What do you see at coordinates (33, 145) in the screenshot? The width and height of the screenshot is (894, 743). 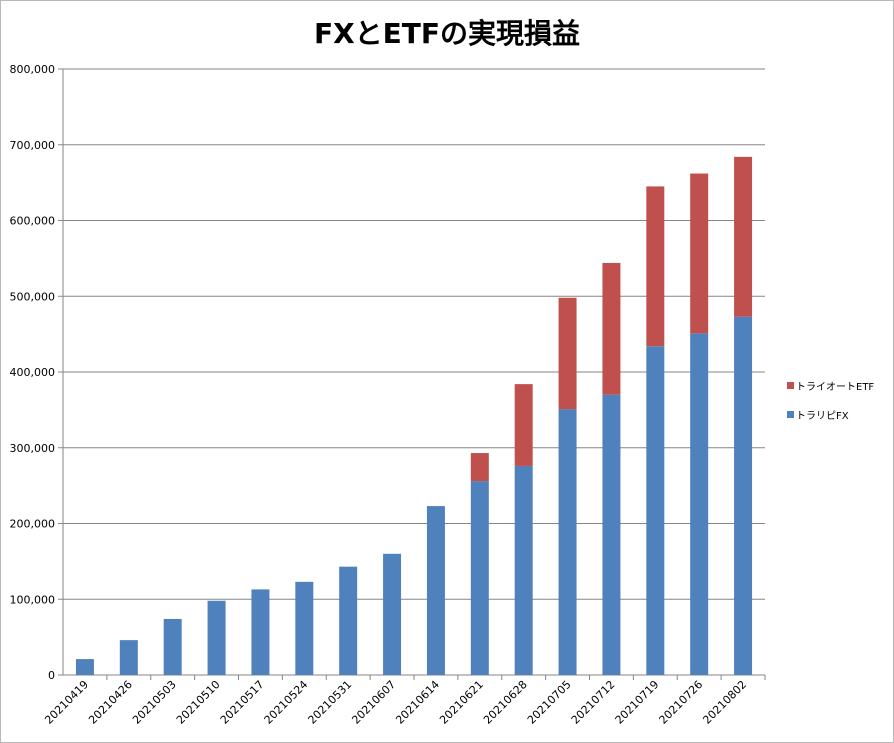 I see `y-tick-label: 700,000` at bounding box center [33, 145].